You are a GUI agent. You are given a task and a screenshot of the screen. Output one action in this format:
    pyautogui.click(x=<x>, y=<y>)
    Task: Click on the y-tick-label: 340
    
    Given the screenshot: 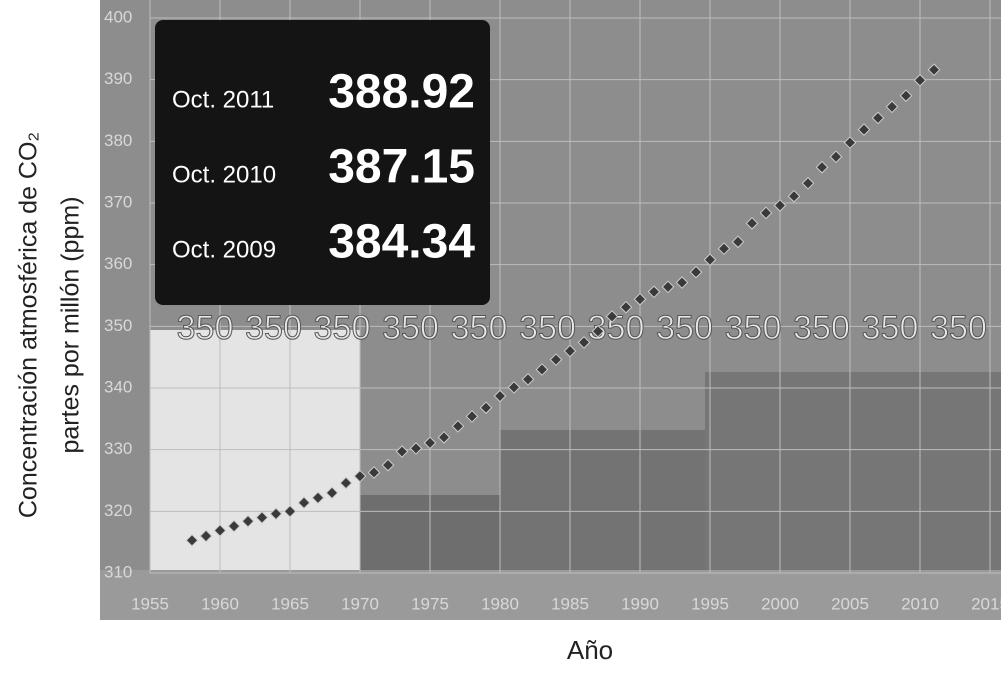 What is the action you would take?
    pyautogui.click(x=118, y=386)
    